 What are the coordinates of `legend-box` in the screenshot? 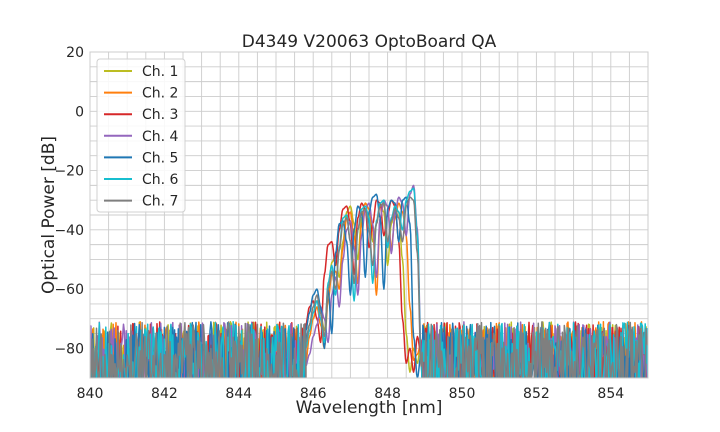 It's located at (141, 135).